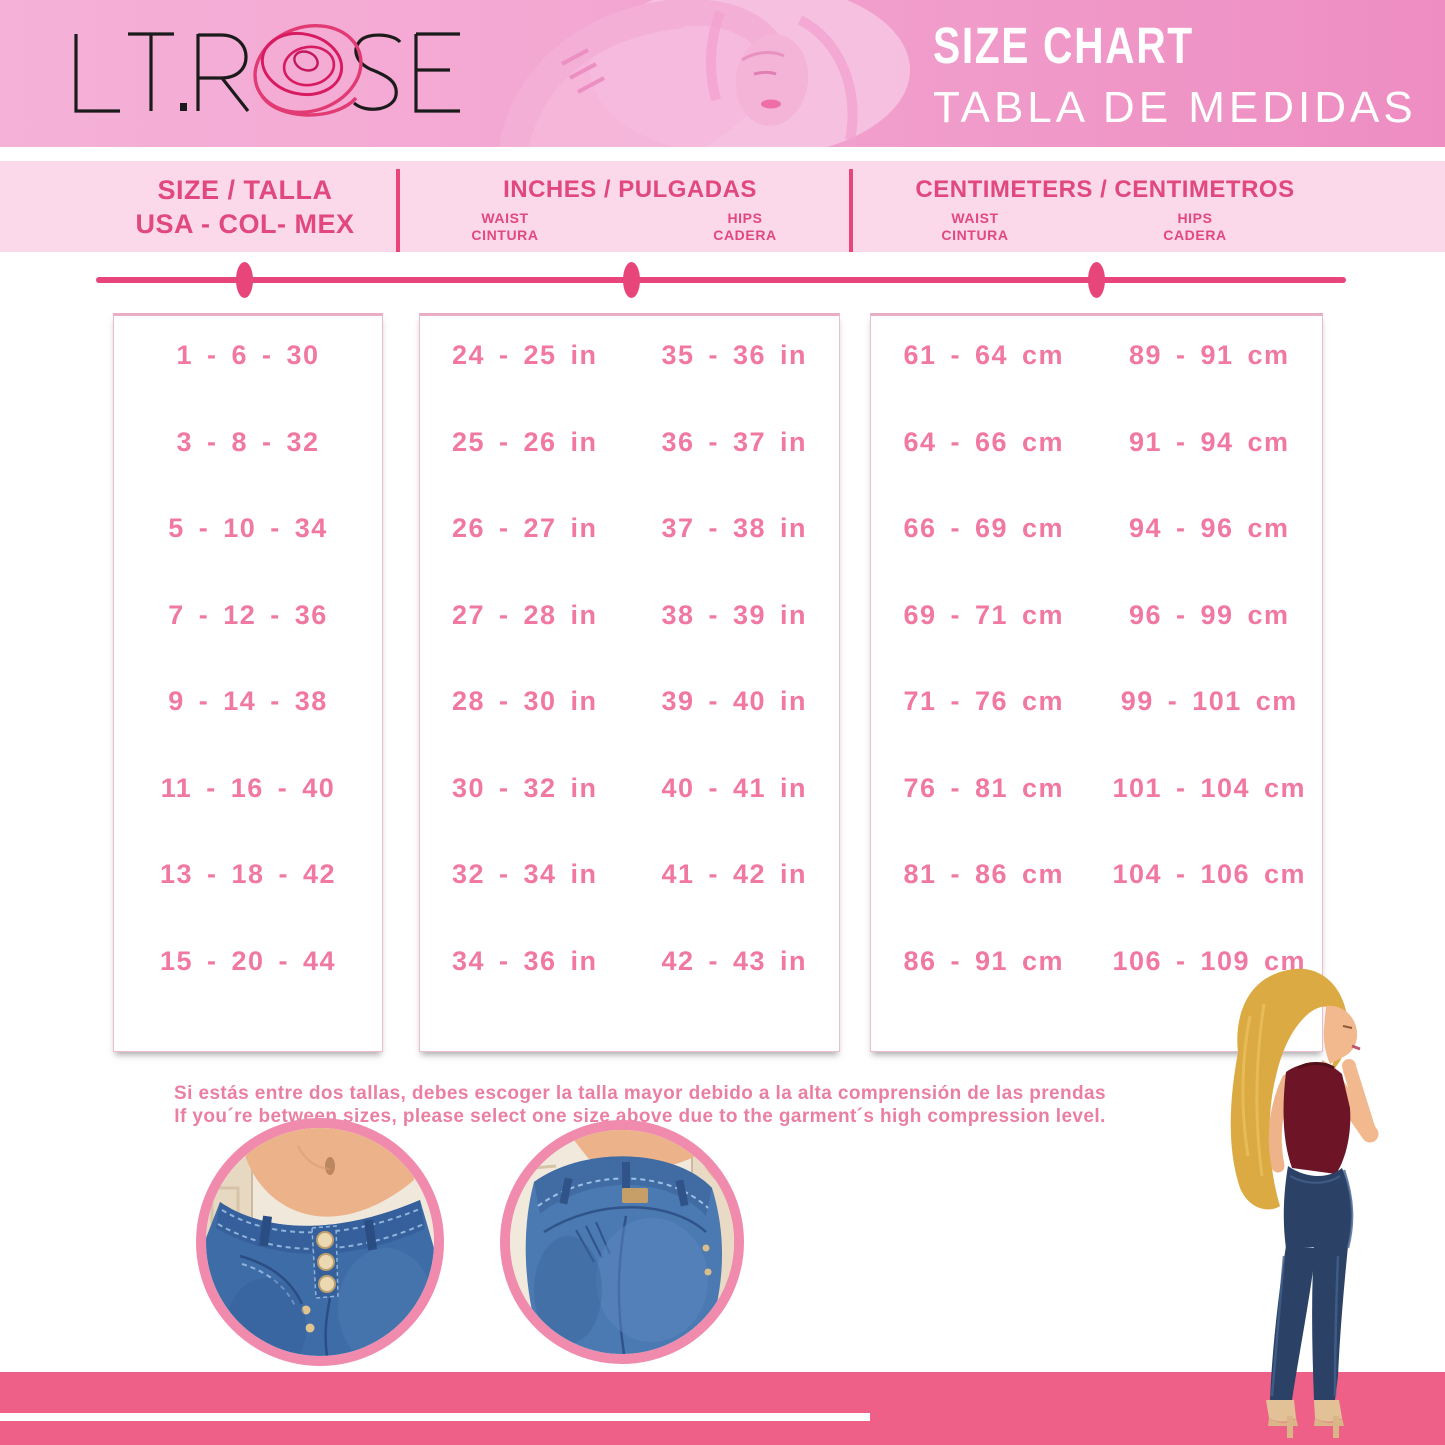 The image size is (1445, 1445). I want to click on table-row: 61 - 64 cm 89 - 91 cm, so click(1096, 355).